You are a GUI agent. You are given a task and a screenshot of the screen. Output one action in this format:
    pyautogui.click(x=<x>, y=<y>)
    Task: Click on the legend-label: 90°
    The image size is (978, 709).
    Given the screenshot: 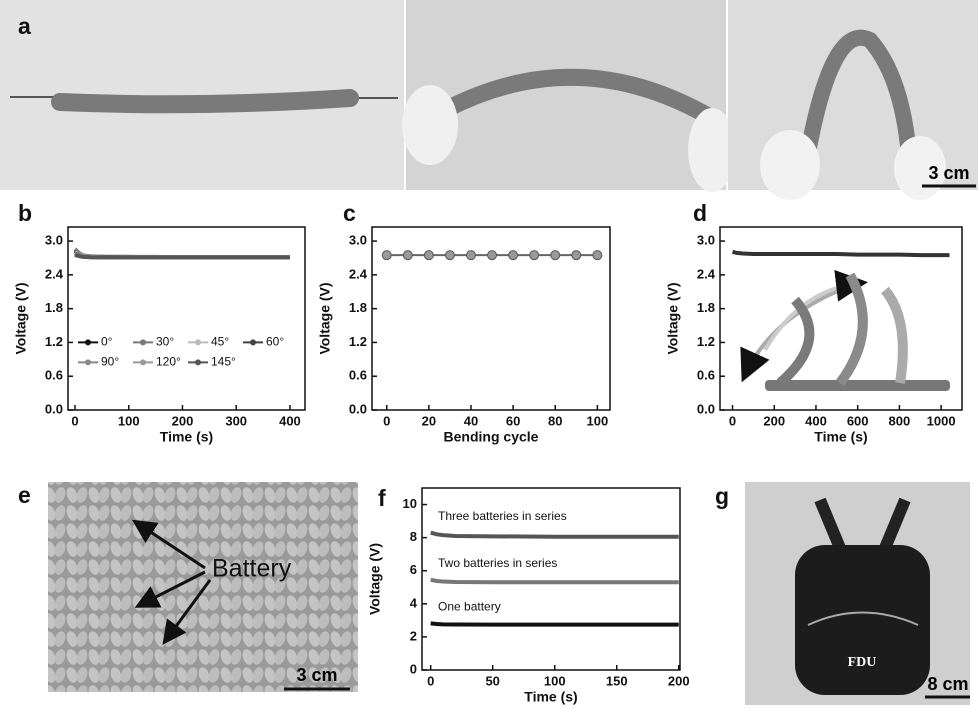 What is the action you would take?
    pyautogui.click(x=110, y=362)
    